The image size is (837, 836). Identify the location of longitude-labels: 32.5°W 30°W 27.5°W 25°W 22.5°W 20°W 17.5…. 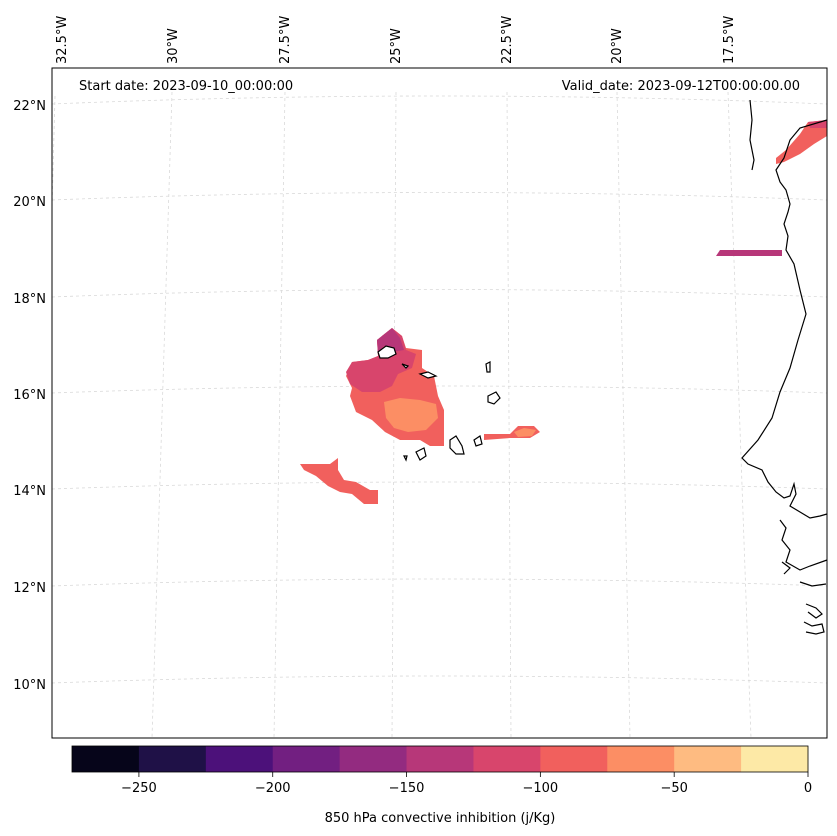
(396, 40).